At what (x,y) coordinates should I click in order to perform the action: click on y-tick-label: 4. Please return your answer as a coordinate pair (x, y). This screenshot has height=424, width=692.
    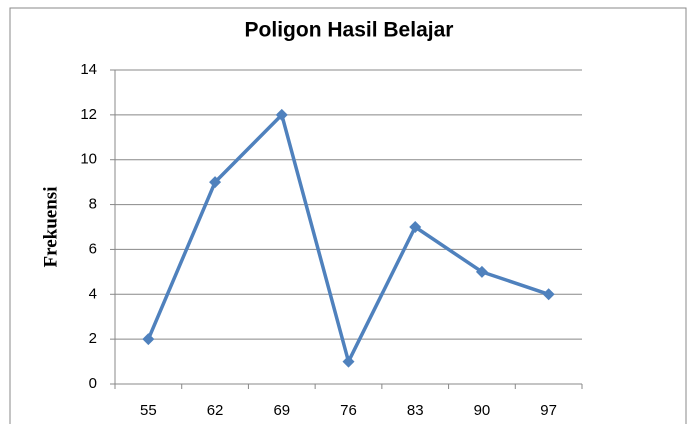
    Looking at the image, I should click on (93, 293).